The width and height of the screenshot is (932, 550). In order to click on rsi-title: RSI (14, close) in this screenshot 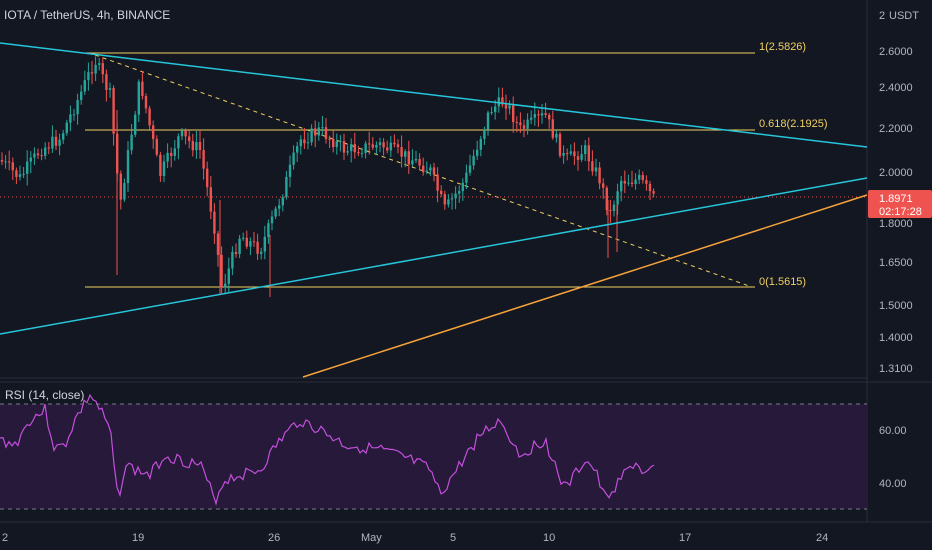, I will do `click(45, 395)`.